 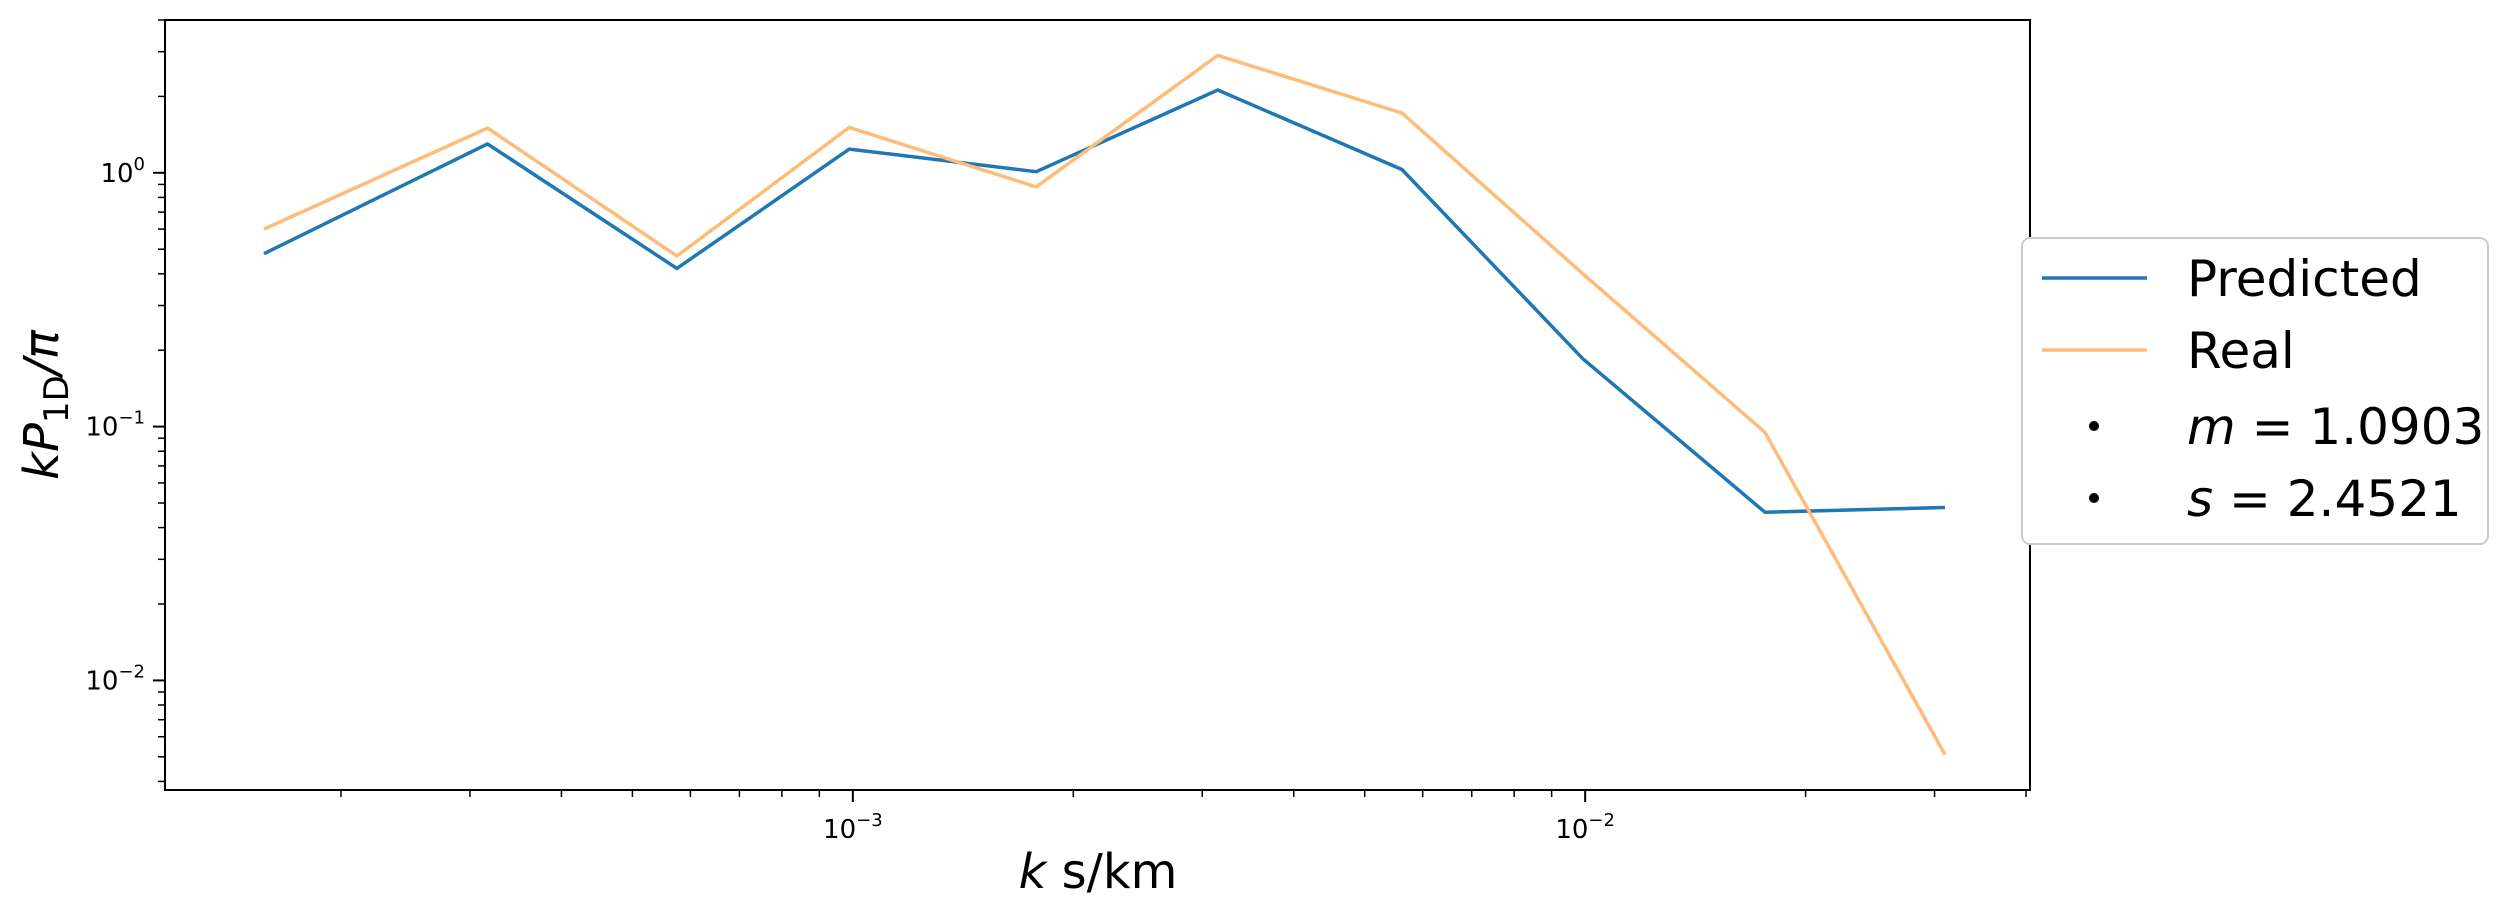 I want to click on legend-marker-s, so click(x=2094, y=498).